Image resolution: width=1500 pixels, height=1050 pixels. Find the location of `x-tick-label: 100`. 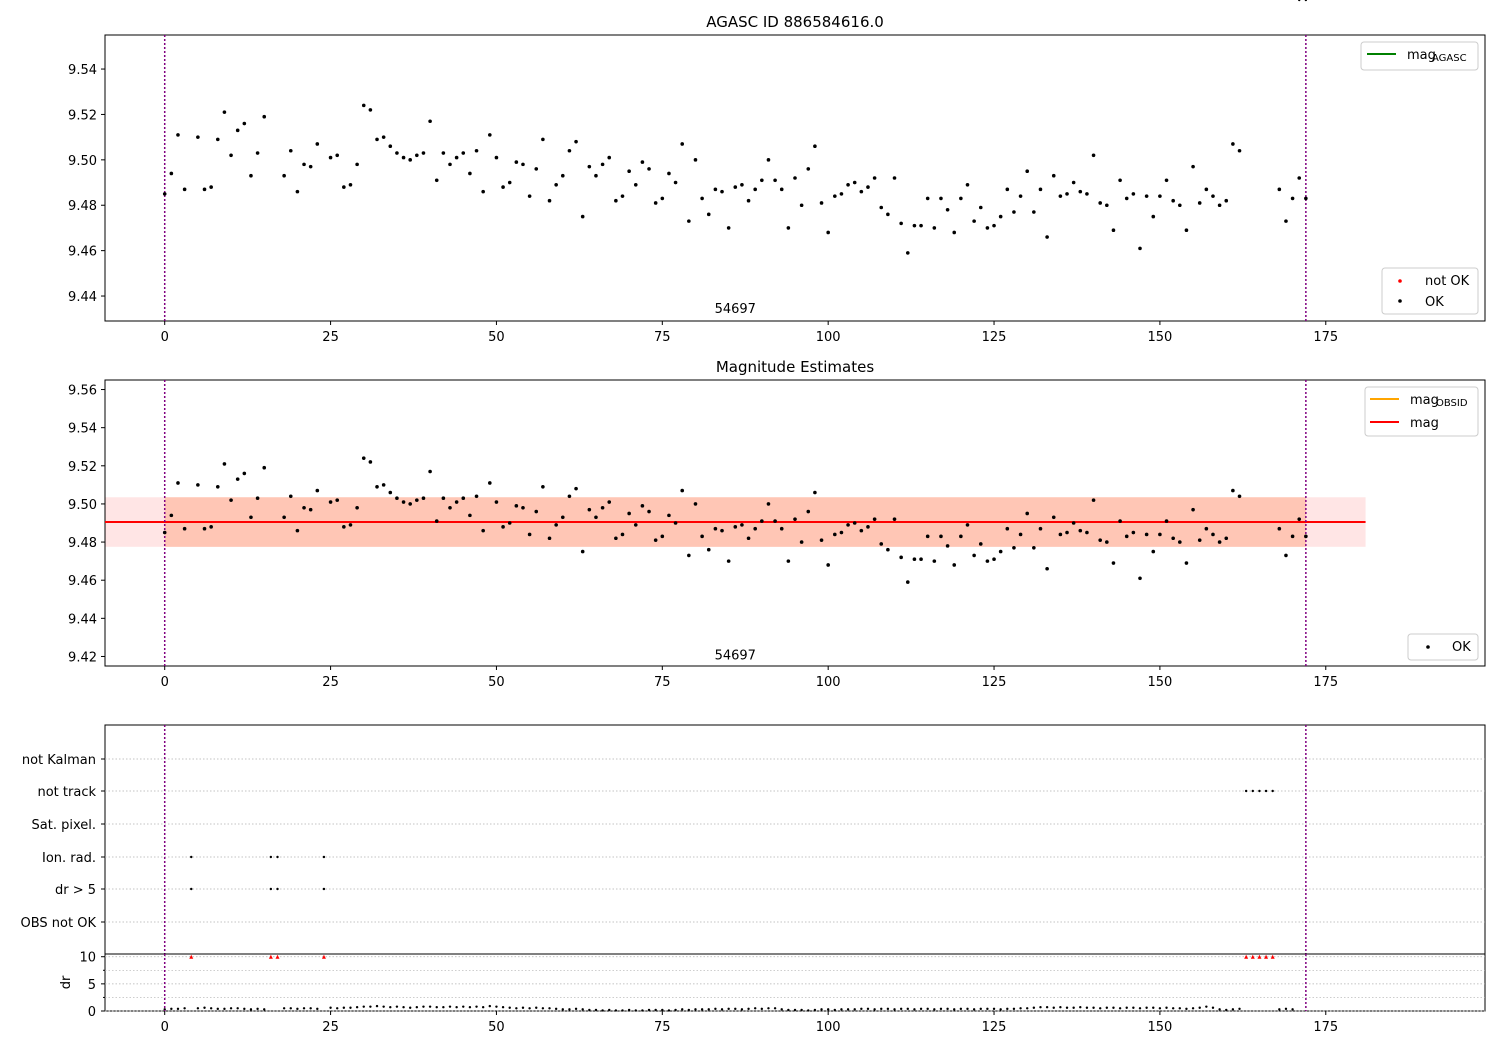

x-tick-label: 100 is located at coordinates (828, 1027).